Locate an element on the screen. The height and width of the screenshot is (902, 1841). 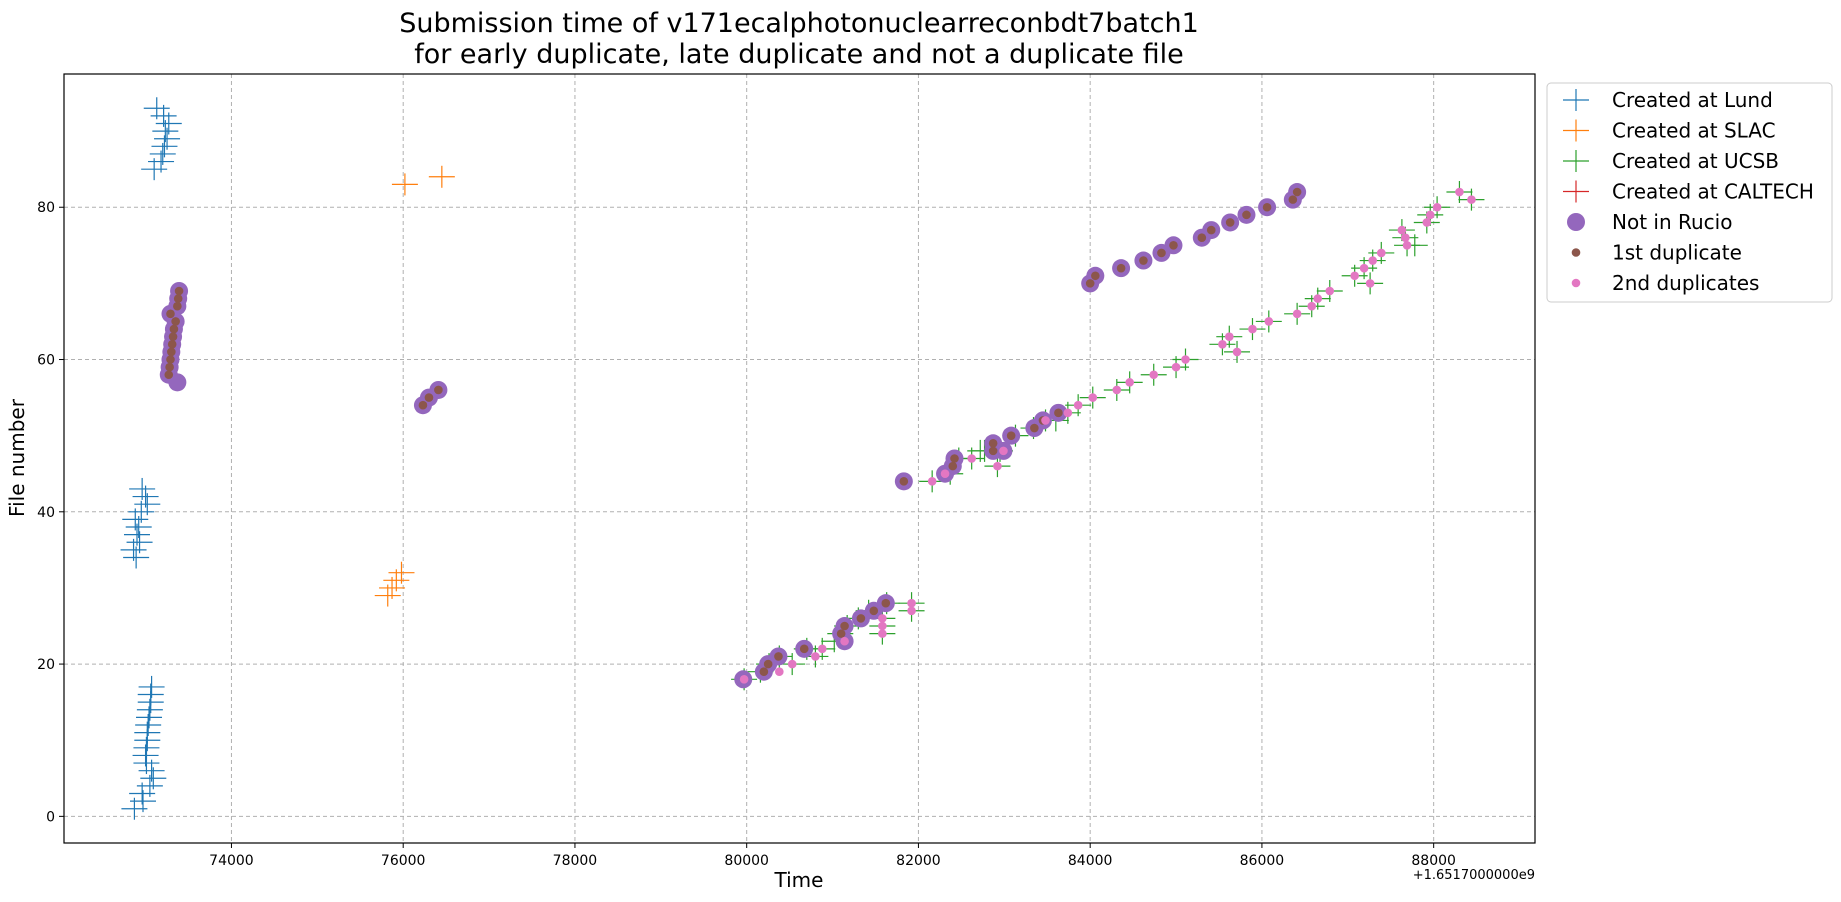
y-tick-label: 40 is located at coordinates (46, 513).